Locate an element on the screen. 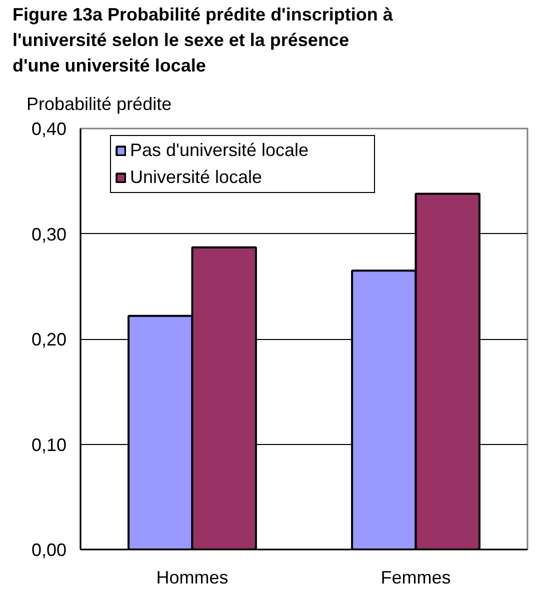 The width and height of the screenshot is (543, 609). y-tick-label: 0,00 is located at coordinates (49, 550).